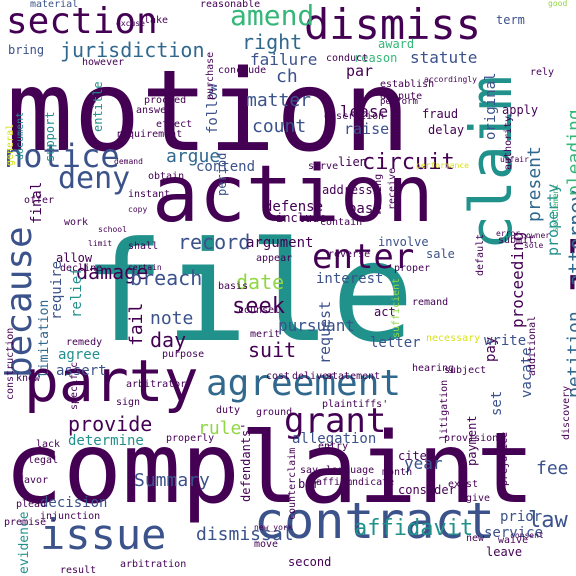 This screenshot has width=576, height=576. Describe the element at coordinates (527, 535) in the screenshot. I see `word-consent: consent` at that location.